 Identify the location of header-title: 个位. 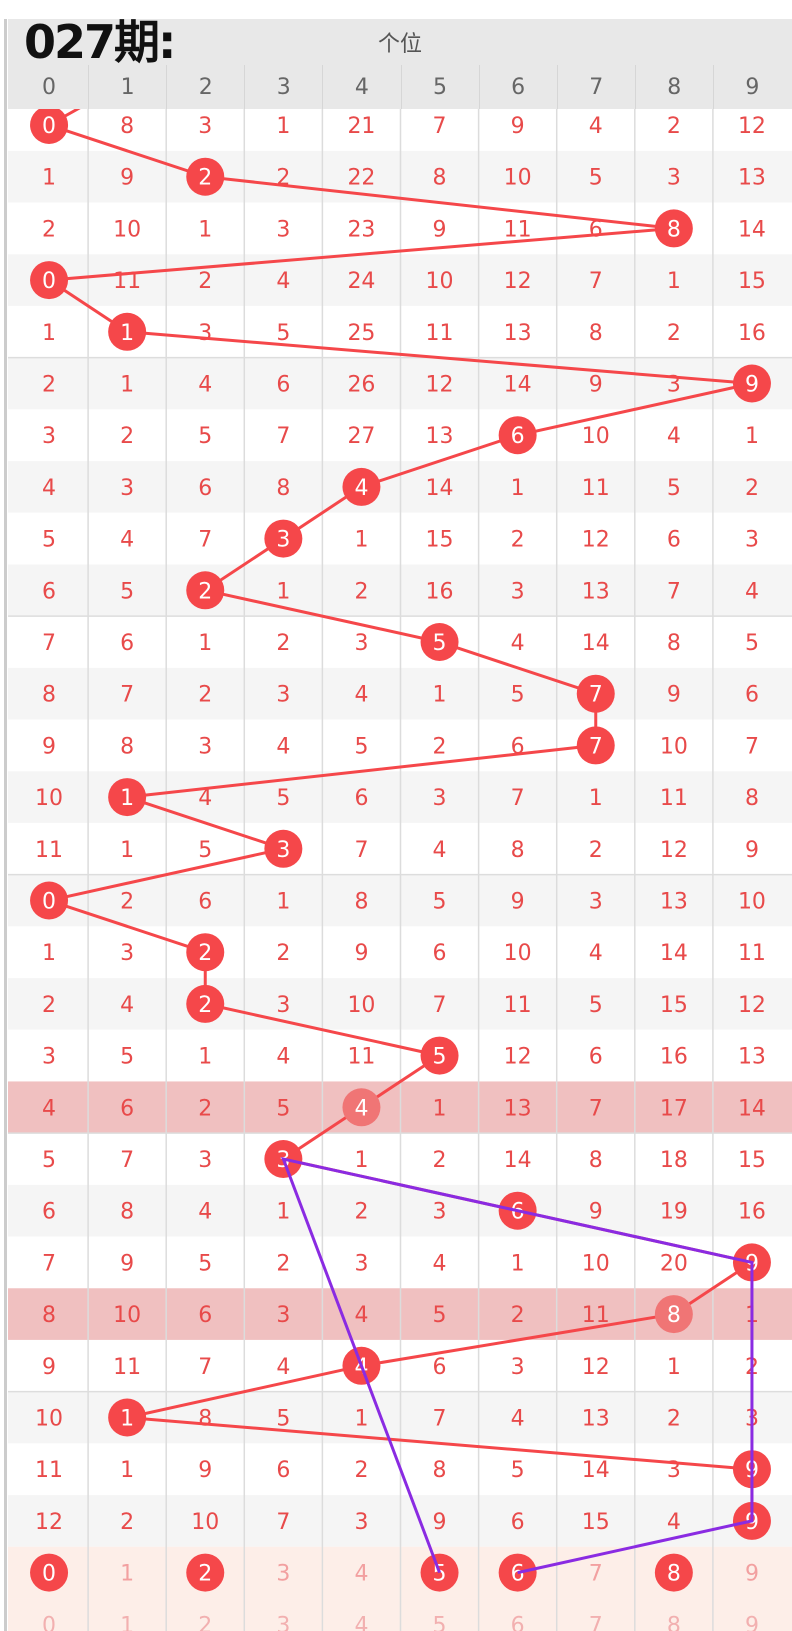
(399, 44).